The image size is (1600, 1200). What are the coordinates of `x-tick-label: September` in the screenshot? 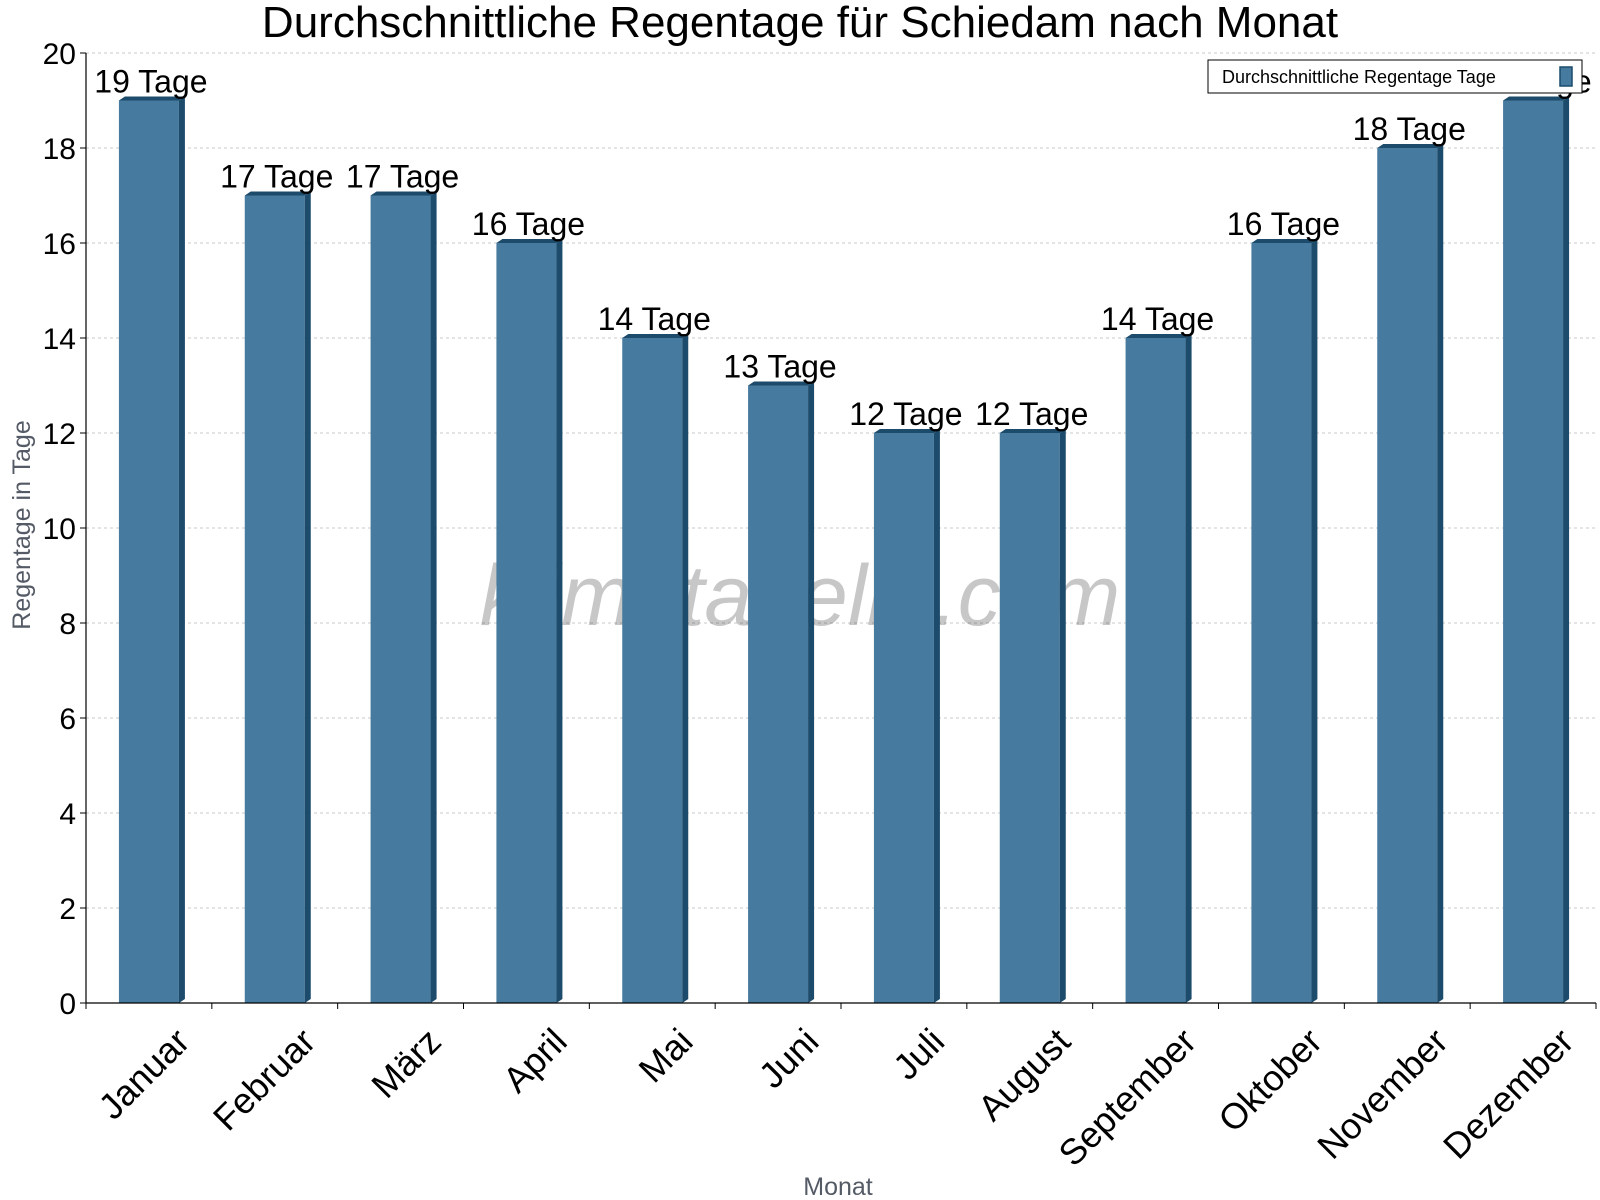 It's located at (1127, 1097).